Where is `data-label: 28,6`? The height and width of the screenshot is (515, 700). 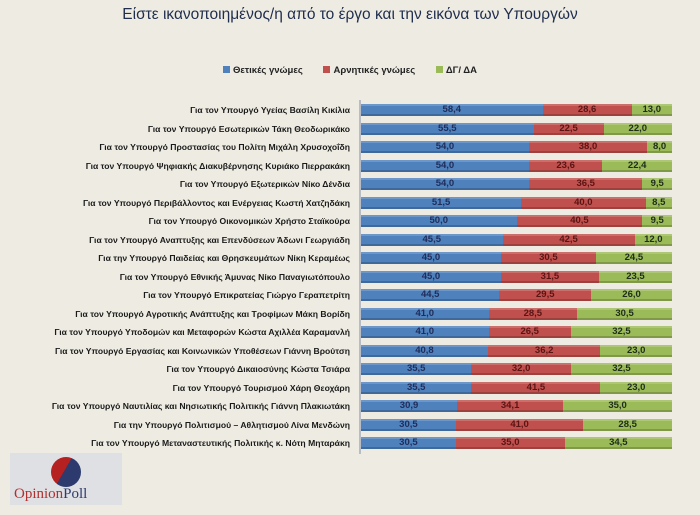 data-label: 28,6 is located at coordinates (587, 109).